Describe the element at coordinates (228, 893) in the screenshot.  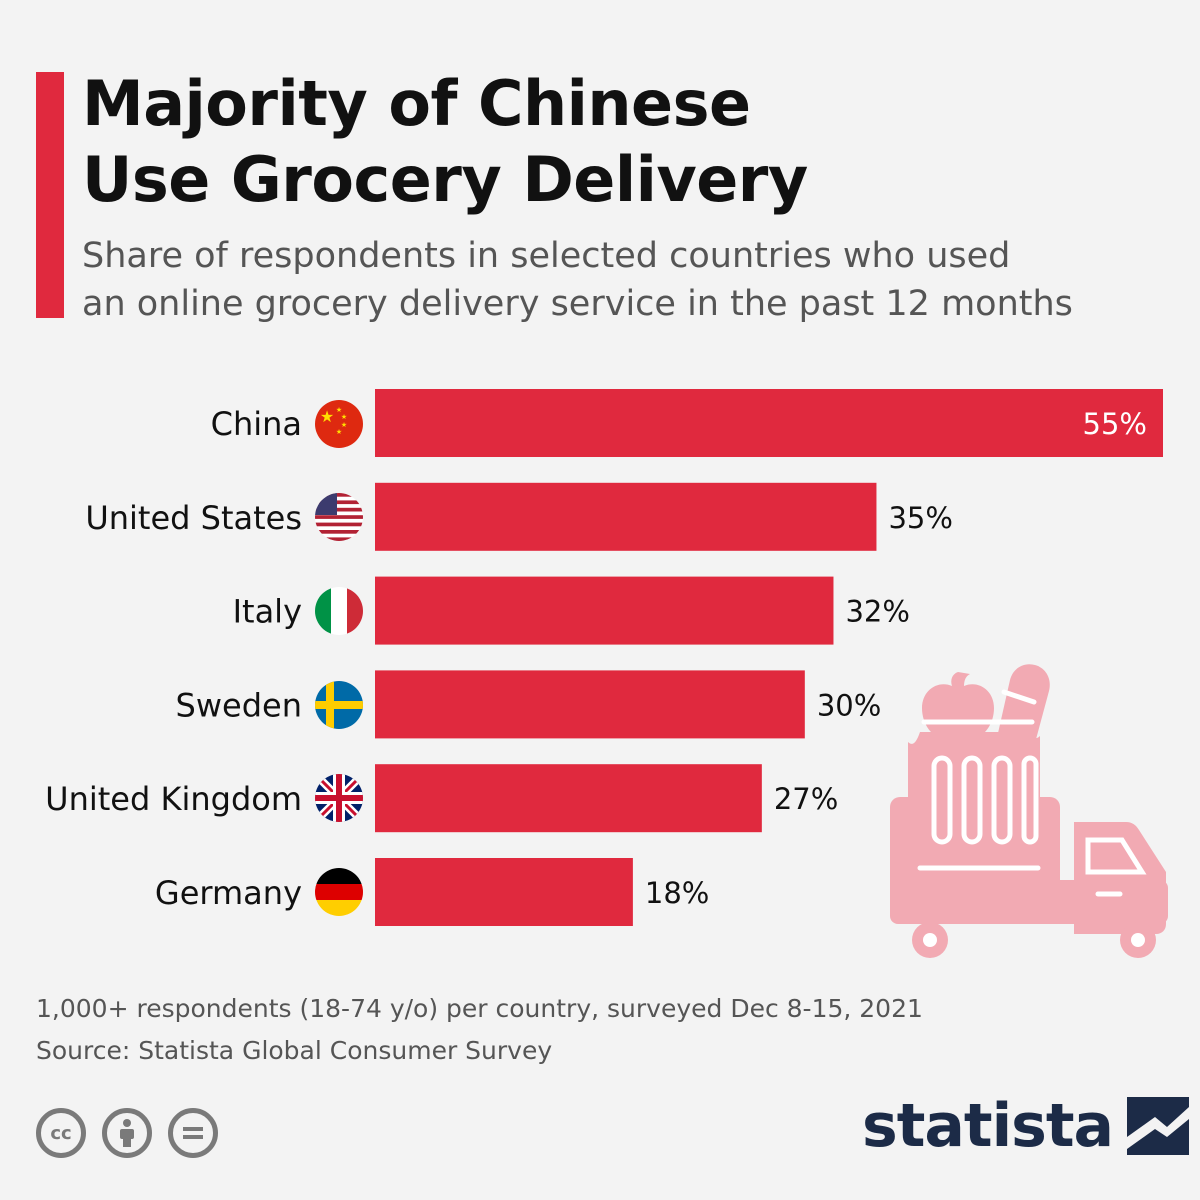
I see `category-label: Germany` at that location.